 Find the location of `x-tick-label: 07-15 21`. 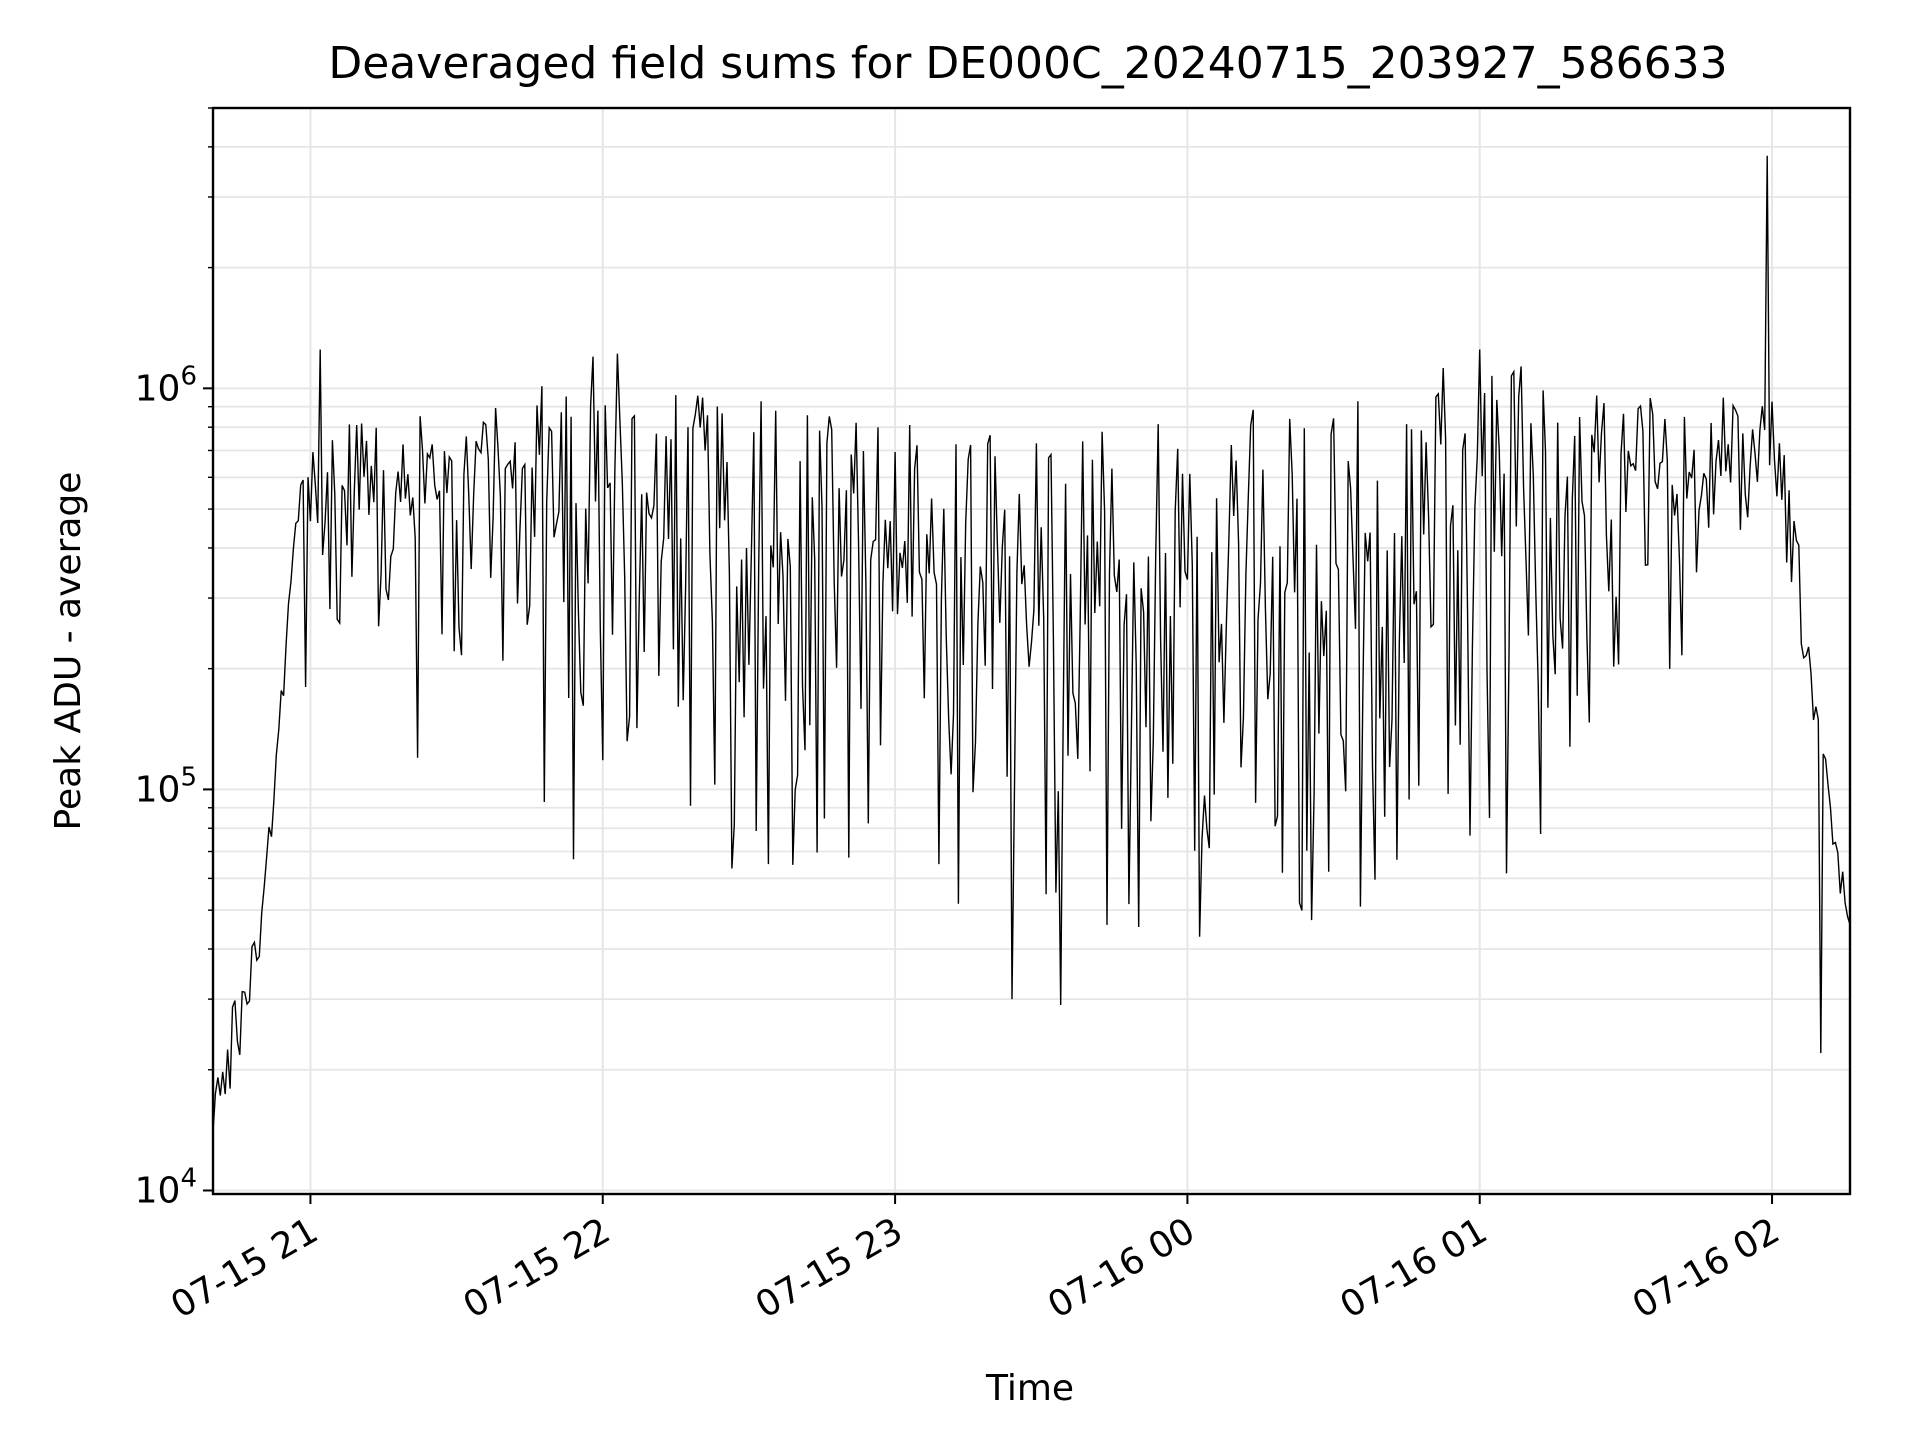

x-tick-label: 07-15 21 is located at coordinates (244, 1268).